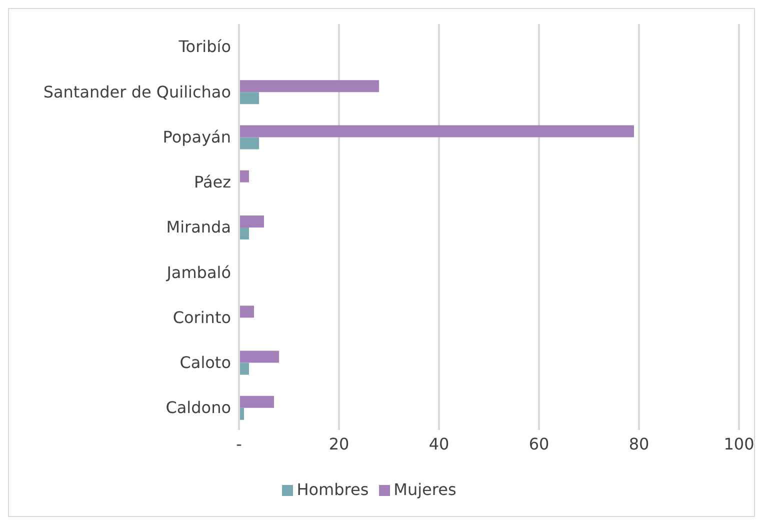 Image resolution: width=763 pixels, height=525 pixels. What do you see at coordinates (539, 444) in the screenshot?
I see `x-tick-label: 60` at bounding box center [539, 444].